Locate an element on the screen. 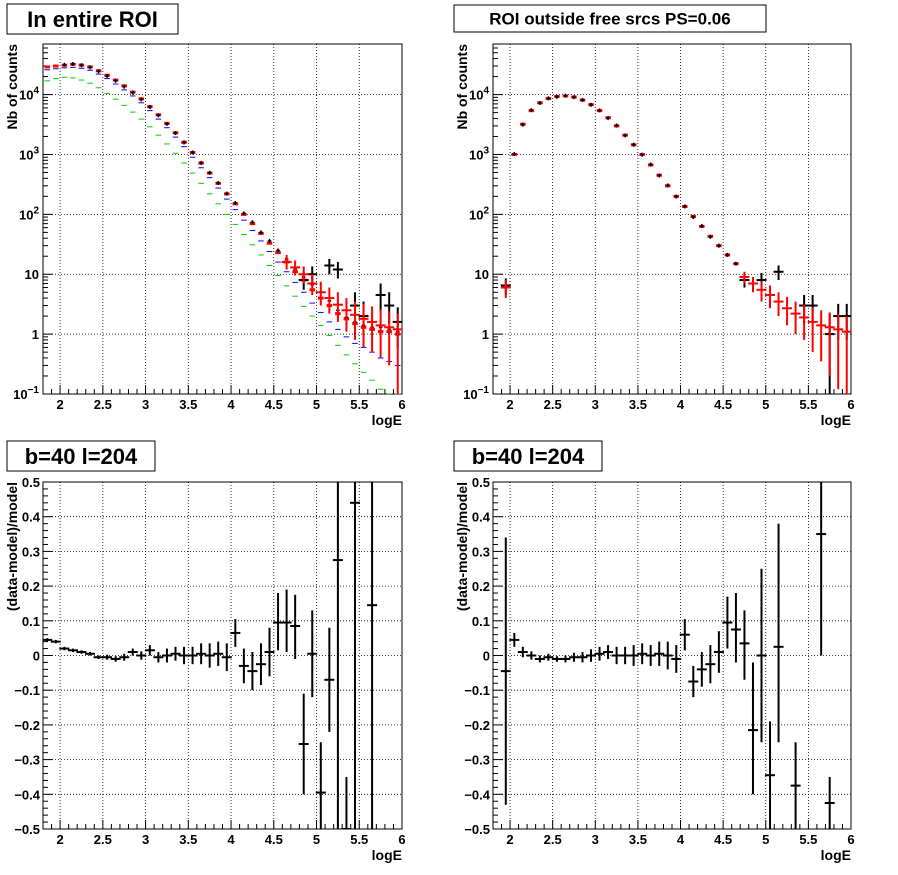 This screenshot has width=898, height=875. y-tick-label: −0.2 is located at coordinates (27, 725).